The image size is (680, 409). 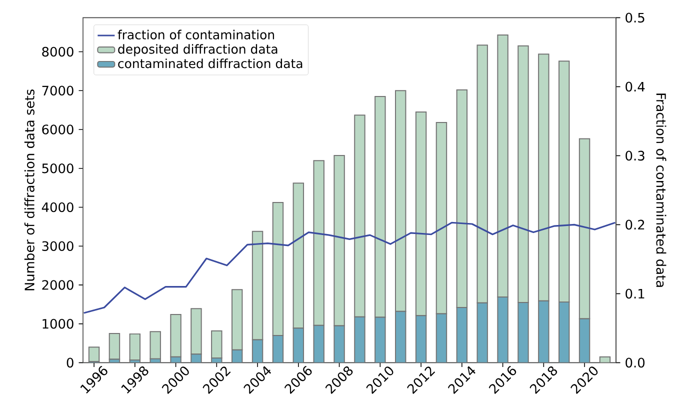 I want to click on y-tick-label: 7000, so click(x=58, y=91).